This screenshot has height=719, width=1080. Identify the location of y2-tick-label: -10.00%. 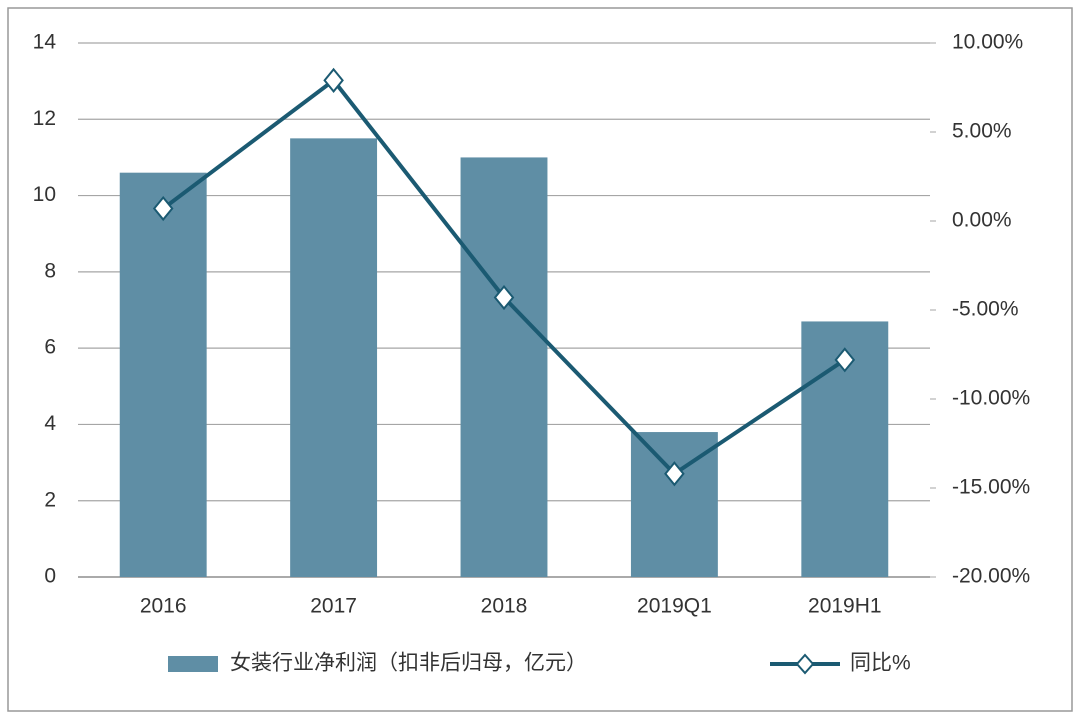
(991, 398).